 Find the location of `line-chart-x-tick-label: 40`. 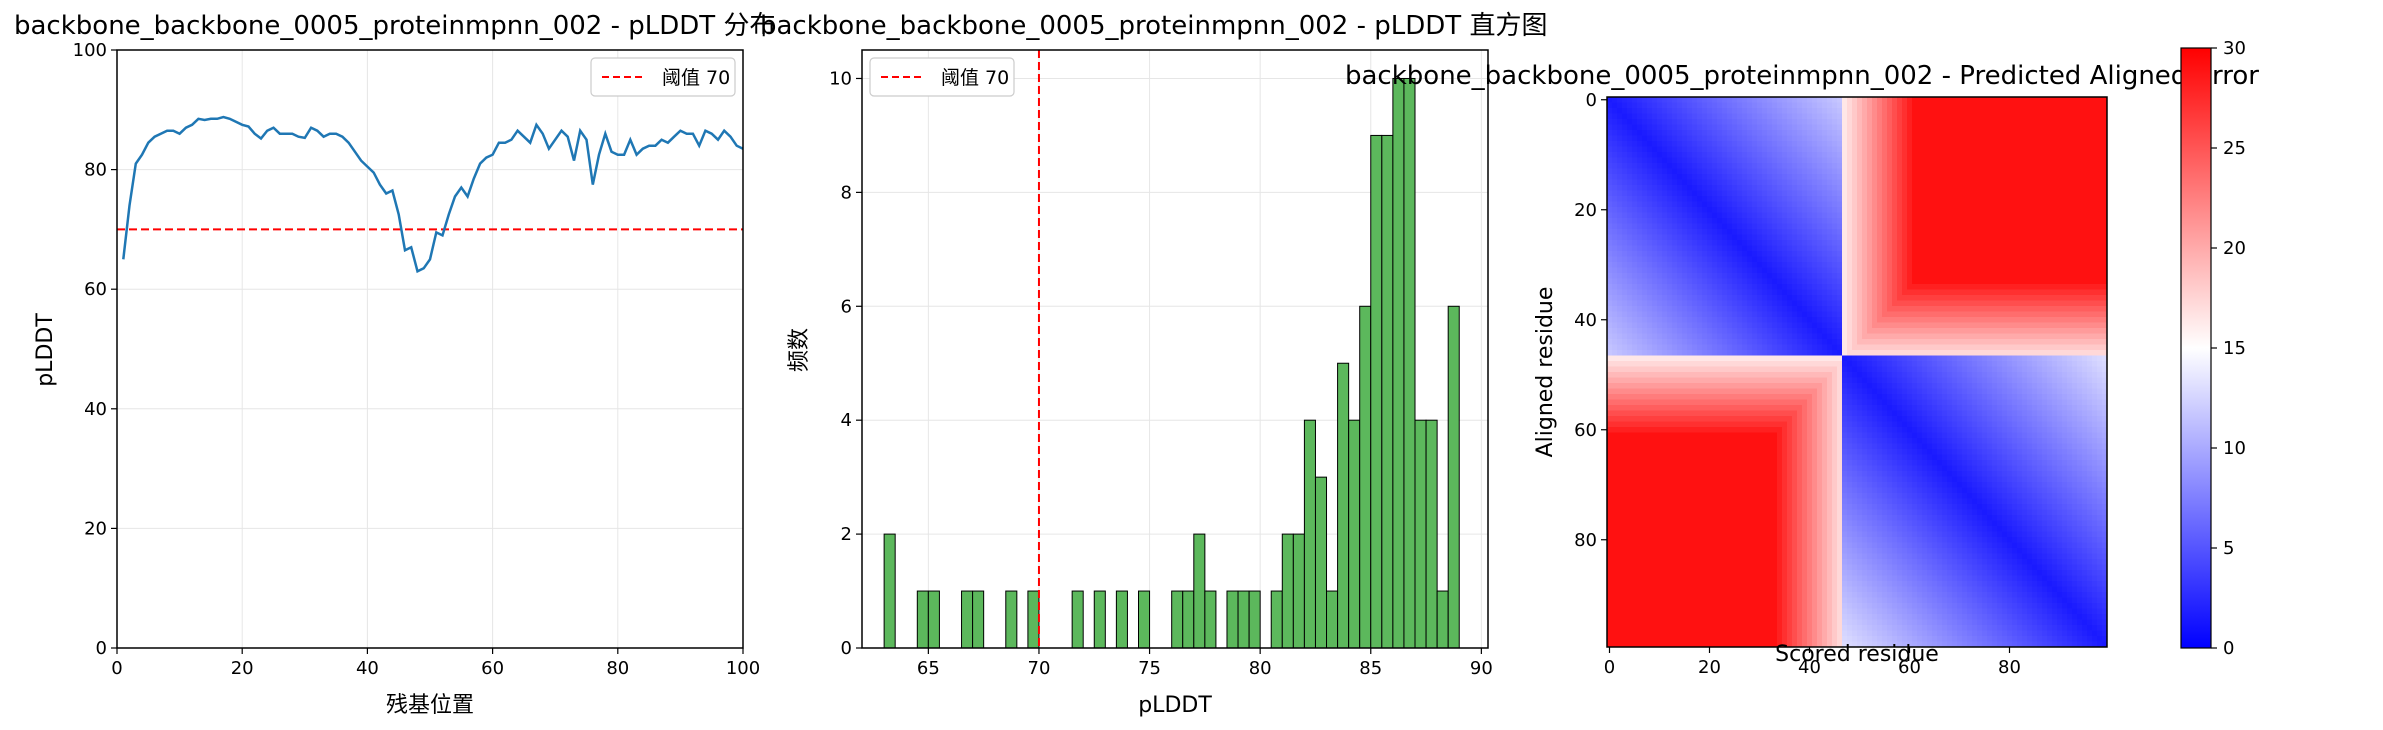

line-chart-x-tick-label: 40 is located at coordinates (367, 668).